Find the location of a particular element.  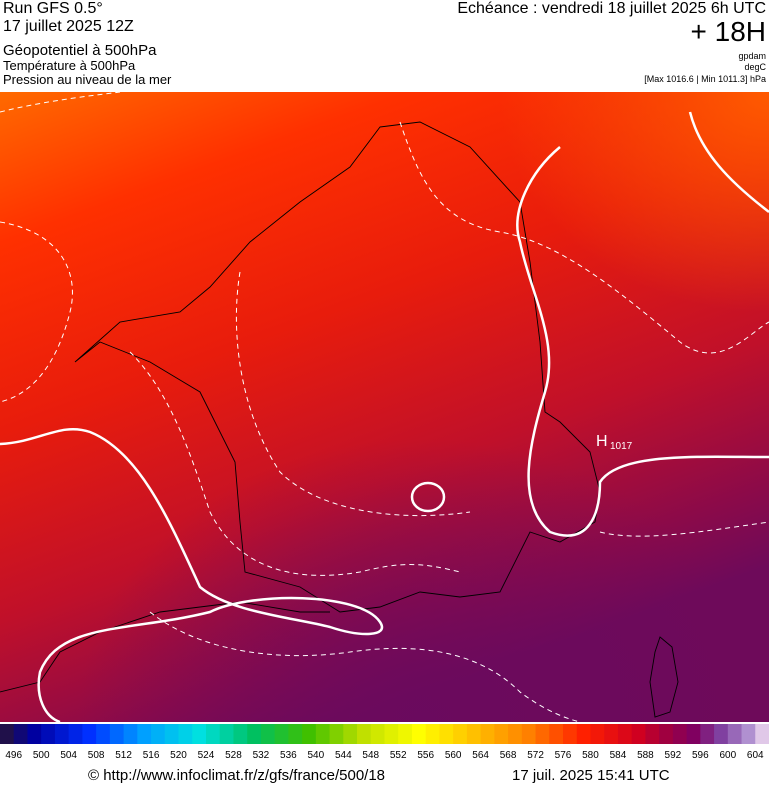

run-date: 17 juillet 2025 12Z is located at coordinates (68, 26).